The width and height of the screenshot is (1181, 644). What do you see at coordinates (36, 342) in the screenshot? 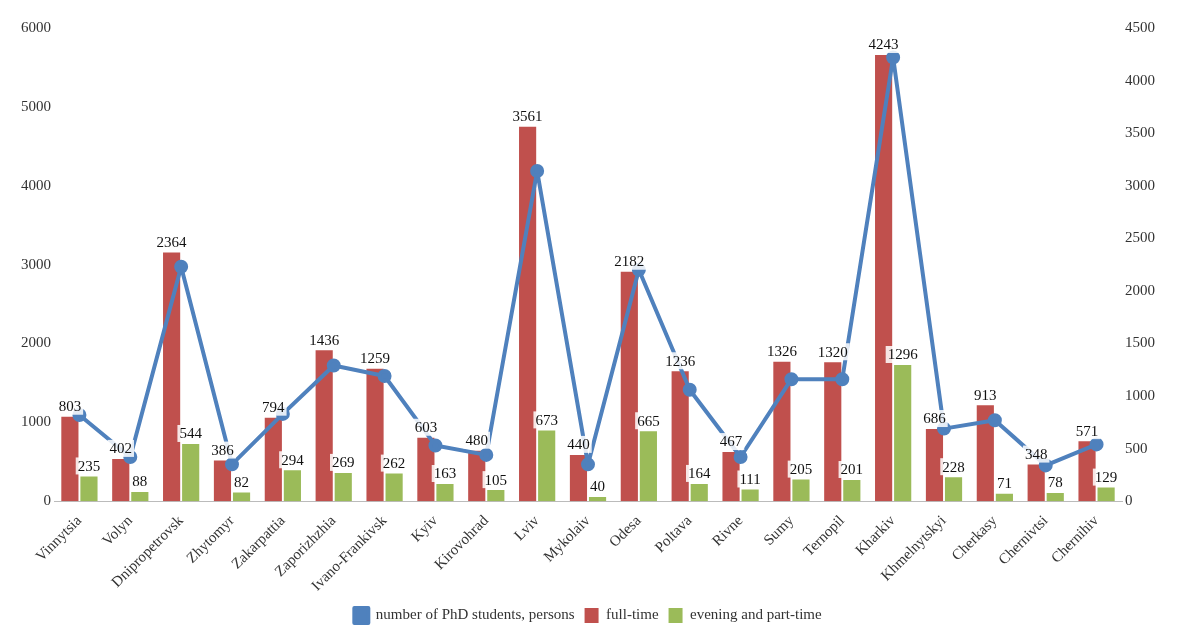
I see `y-tick-label: 2000` at bounding box center [36, 342].